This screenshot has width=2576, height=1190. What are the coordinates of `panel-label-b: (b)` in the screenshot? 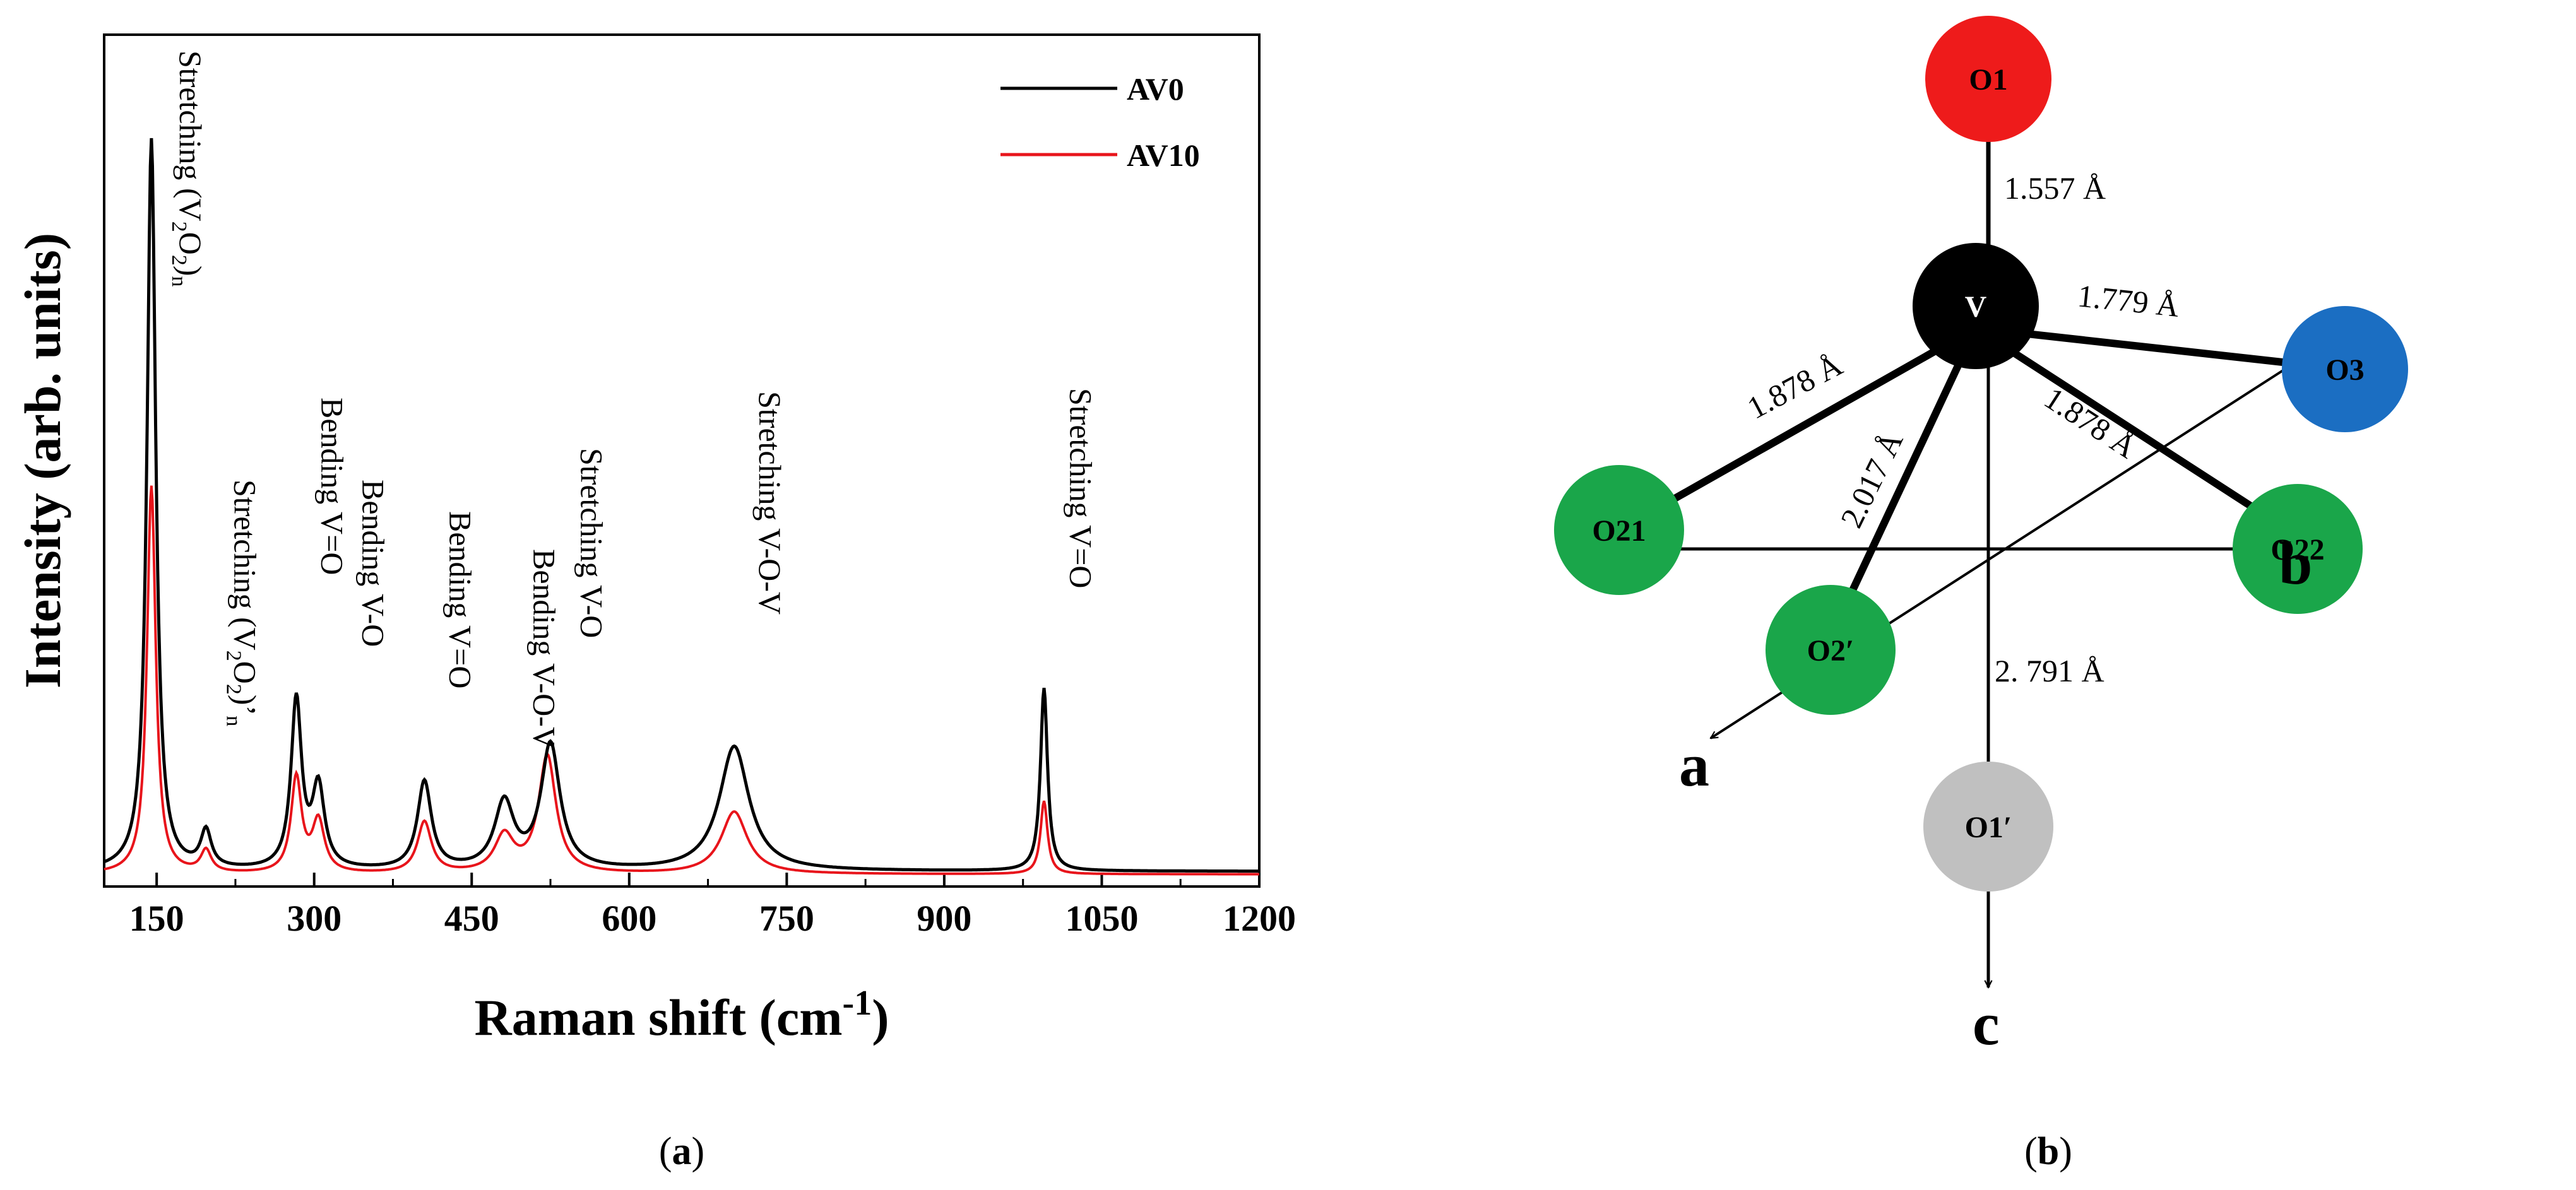 It's located at (2048, 1151).